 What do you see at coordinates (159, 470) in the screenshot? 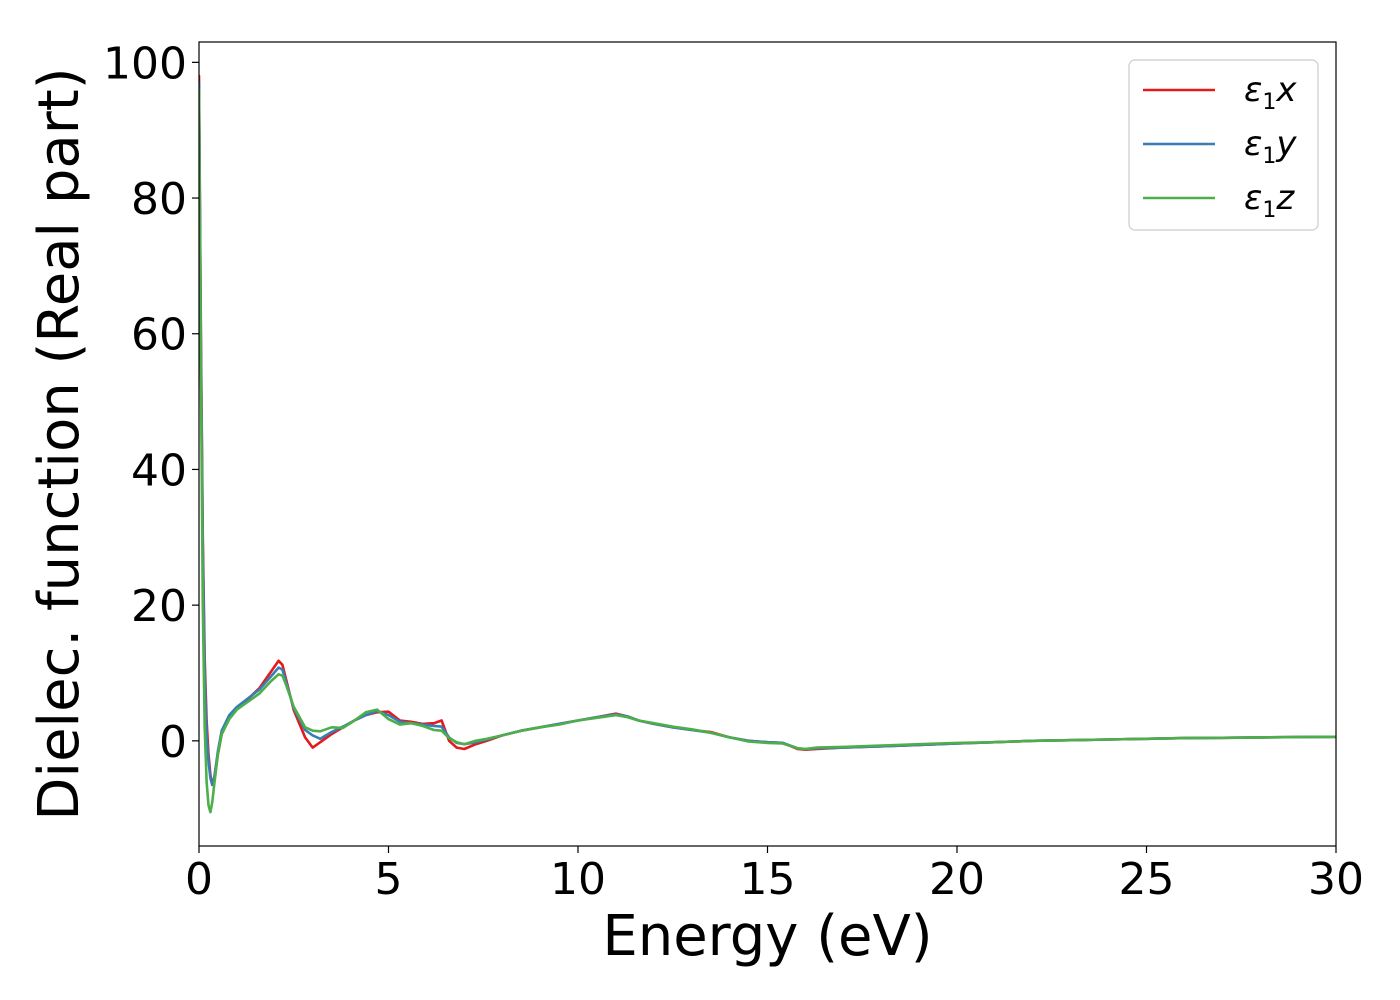
I see `y-tick-label: 40` at bounding box center [159, 470].